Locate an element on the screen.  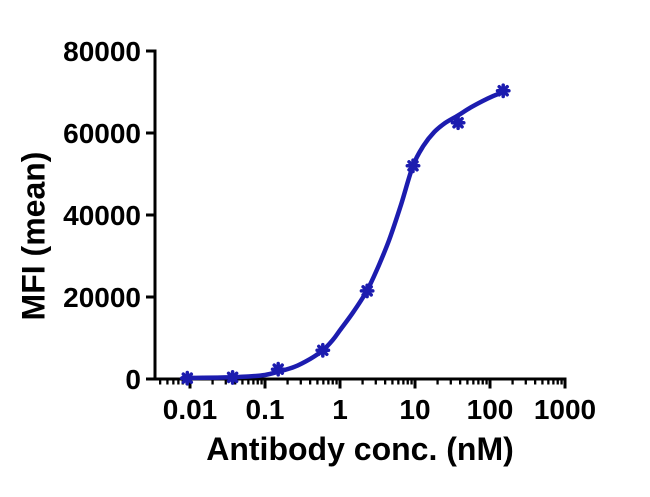
x-tick-label: 100 is located at coordinates (490, 409).